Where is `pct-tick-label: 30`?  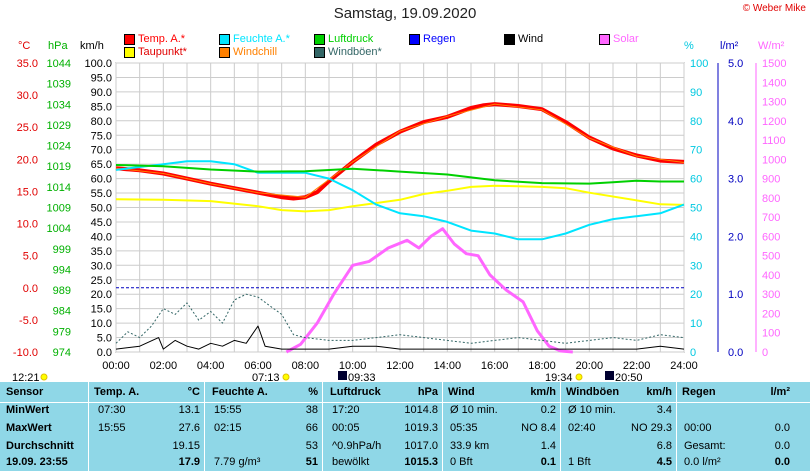
pct-tick-label: 30 is located at coordinates (696, 266).